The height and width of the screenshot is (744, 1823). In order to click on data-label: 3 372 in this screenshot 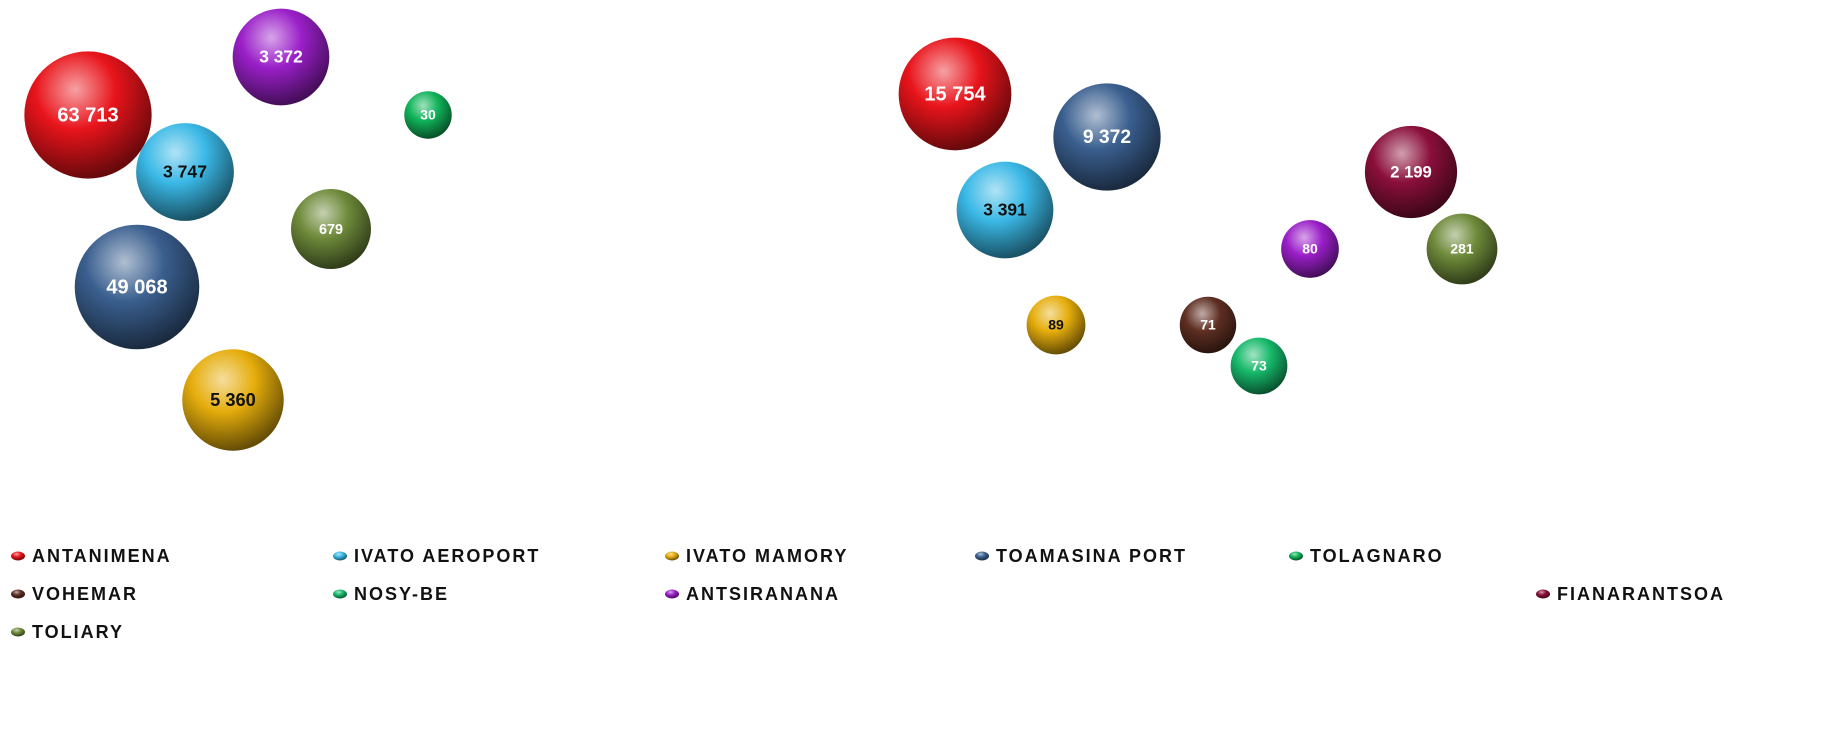, I will do `click(281, 57)`.